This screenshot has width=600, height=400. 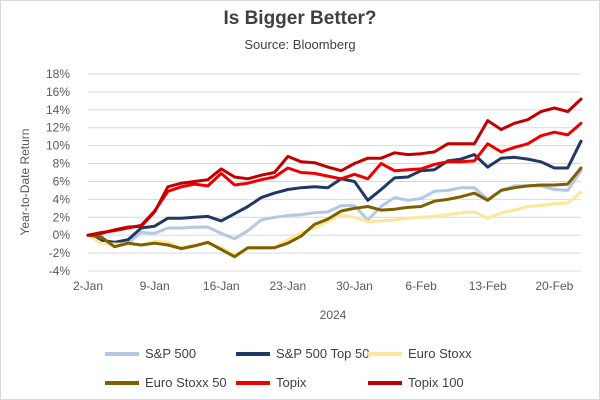 What do you see at coordinates (25, 182) in the screenshot?
I see `y-axis-title: Year-to-Date Return` at bounding box center [25, 182].